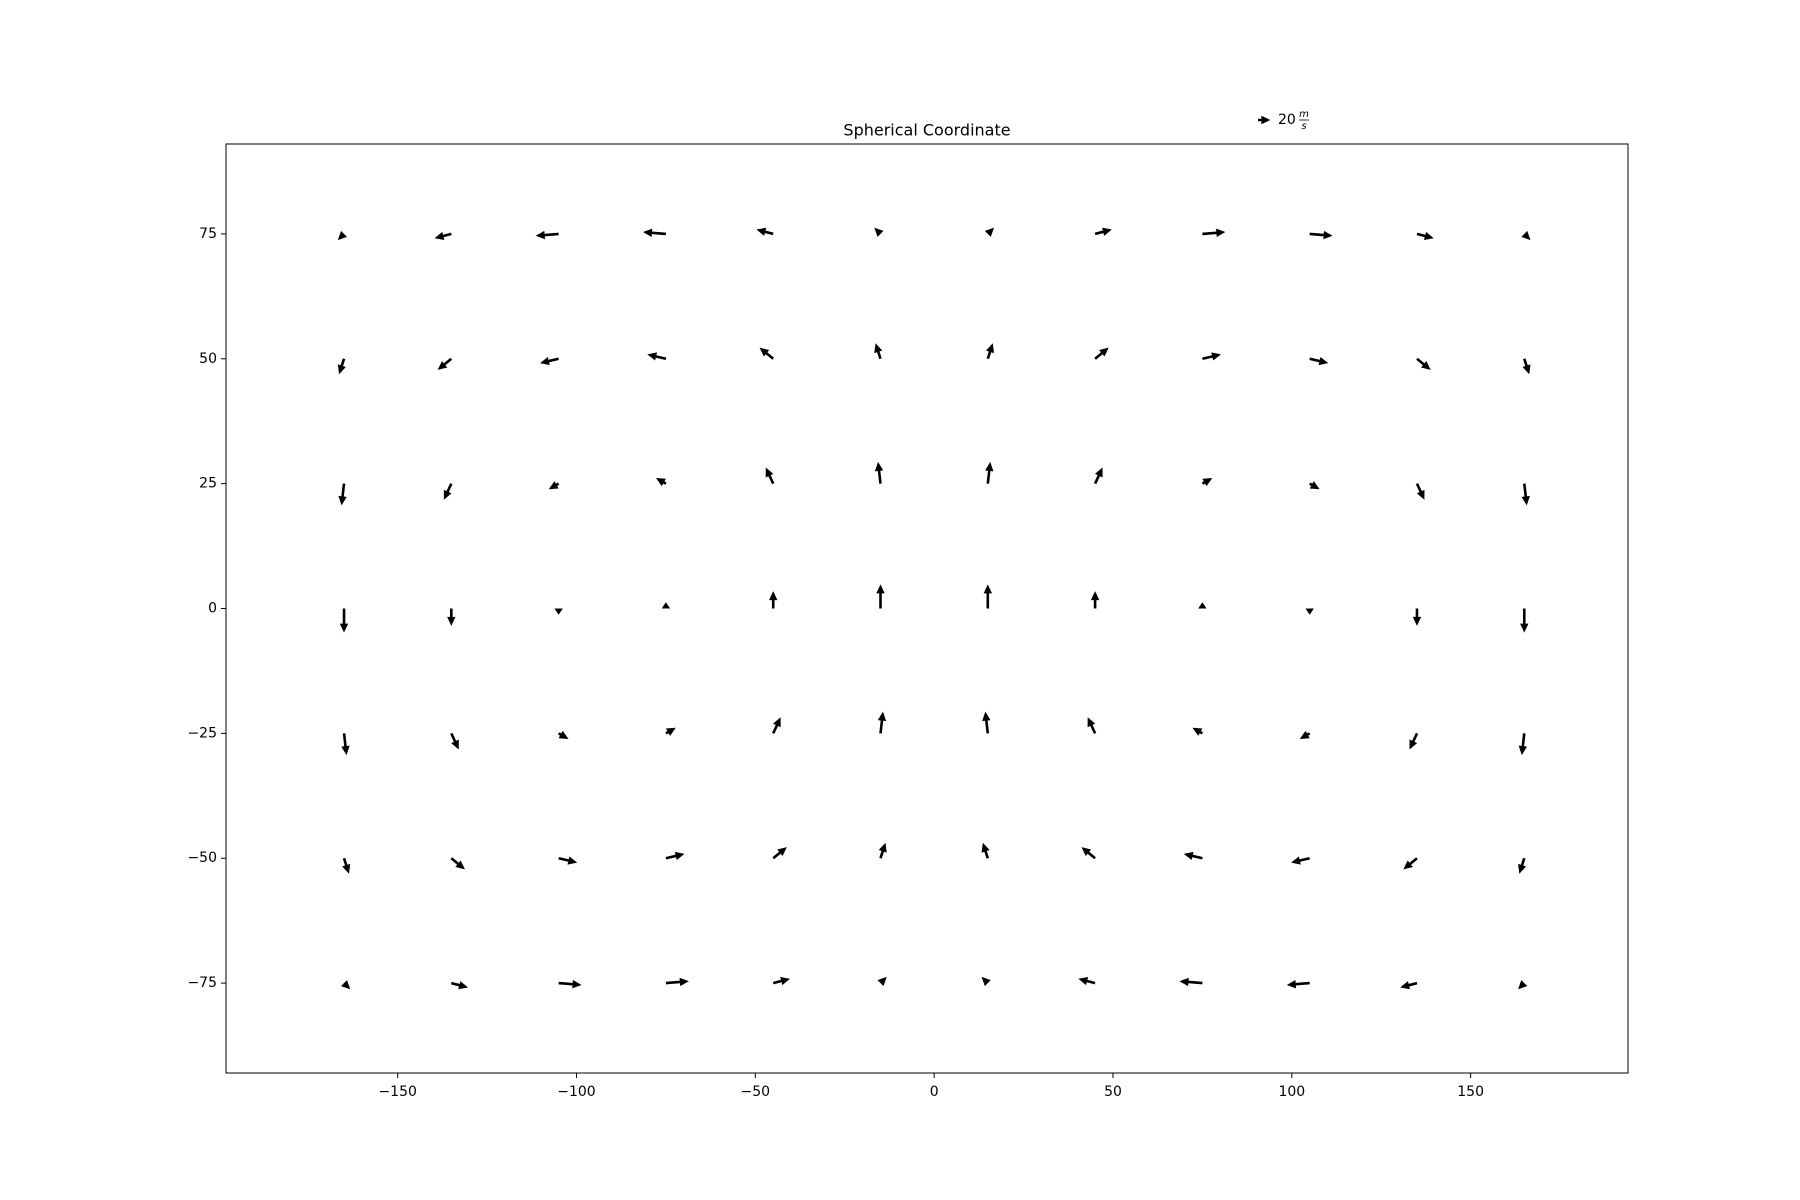 This screenshot has height=1200, width=1800. Describe the element at coordinates (1113, 1092) in the screenshot. I see `x-tick-label: 50` at that location.